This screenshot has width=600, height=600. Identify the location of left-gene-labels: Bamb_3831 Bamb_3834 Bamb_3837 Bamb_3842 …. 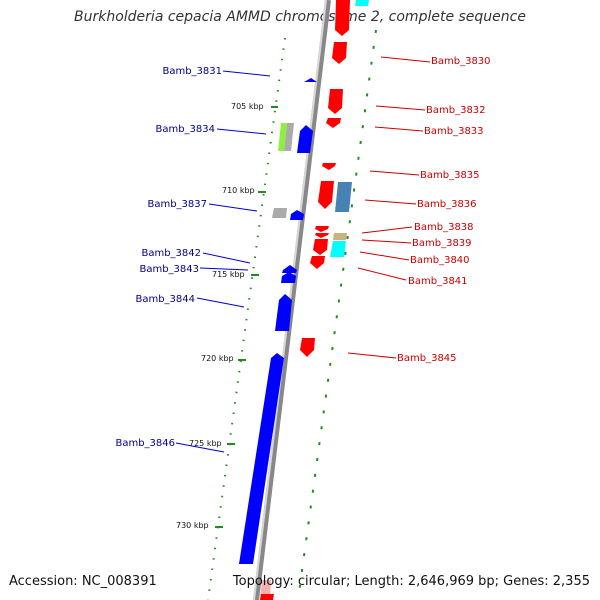
(168, 257).